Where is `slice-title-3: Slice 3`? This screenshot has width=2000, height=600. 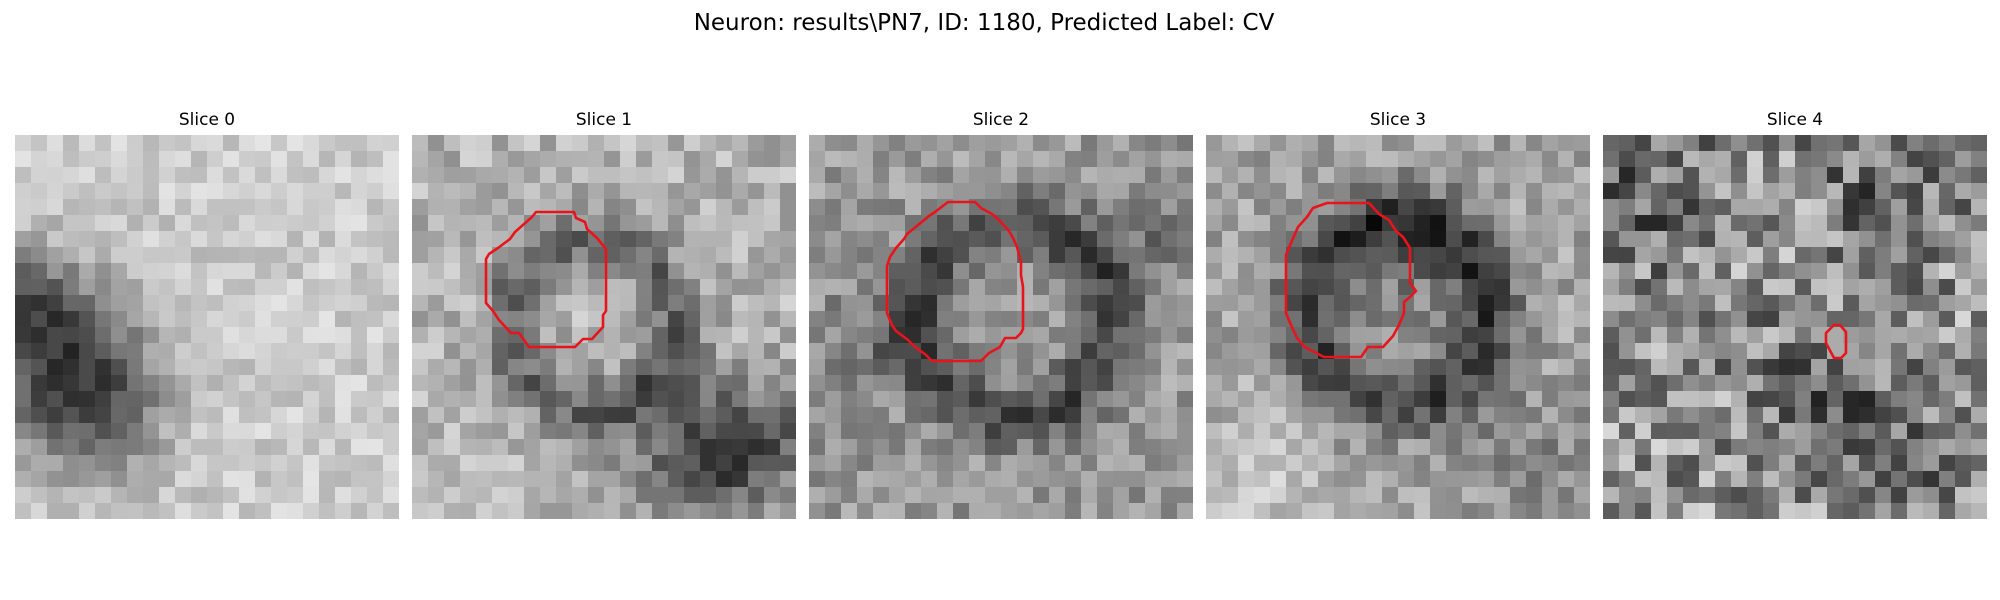 slice-title-3: Slice 3 is located at coordinates (1398, 120).